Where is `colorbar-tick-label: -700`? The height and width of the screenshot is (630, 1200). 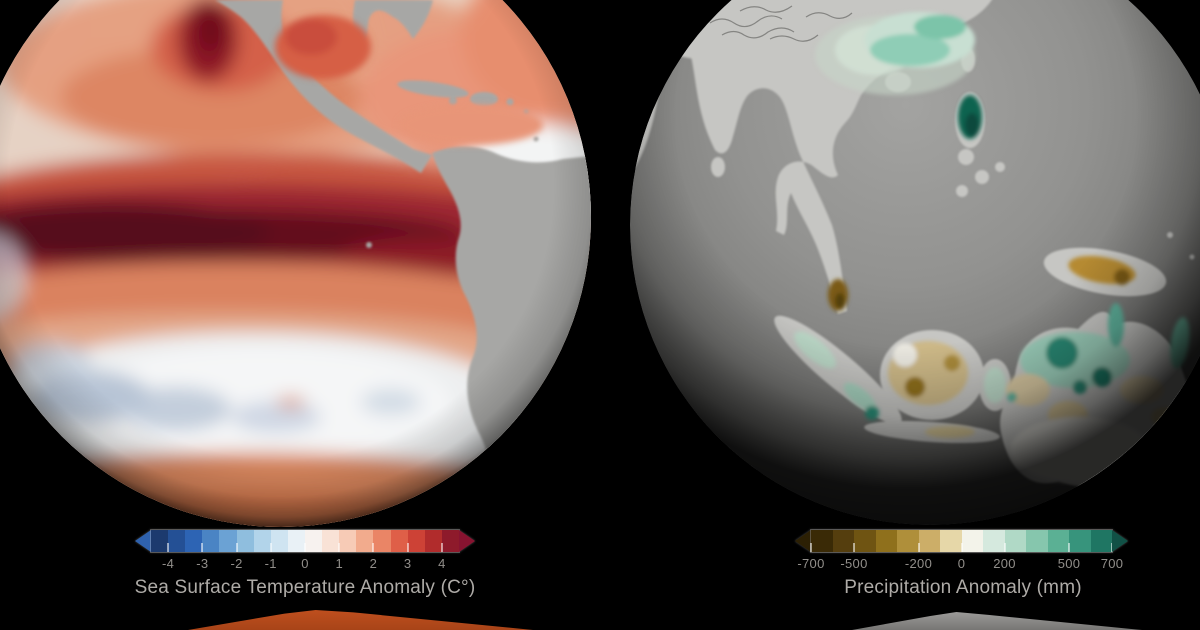 colorbar-tick-label: -700 is located at coordinates (811, 563).